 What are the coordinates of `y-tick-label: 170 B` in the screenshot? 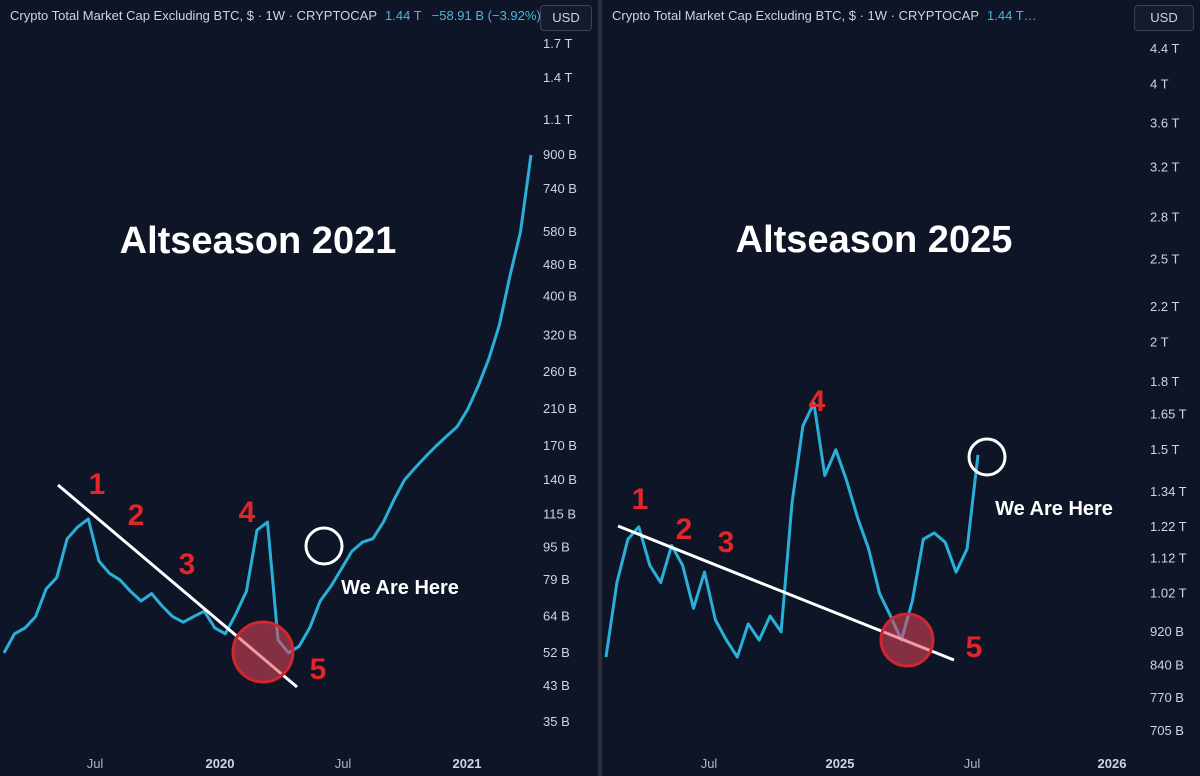 It's located at (560, 445).